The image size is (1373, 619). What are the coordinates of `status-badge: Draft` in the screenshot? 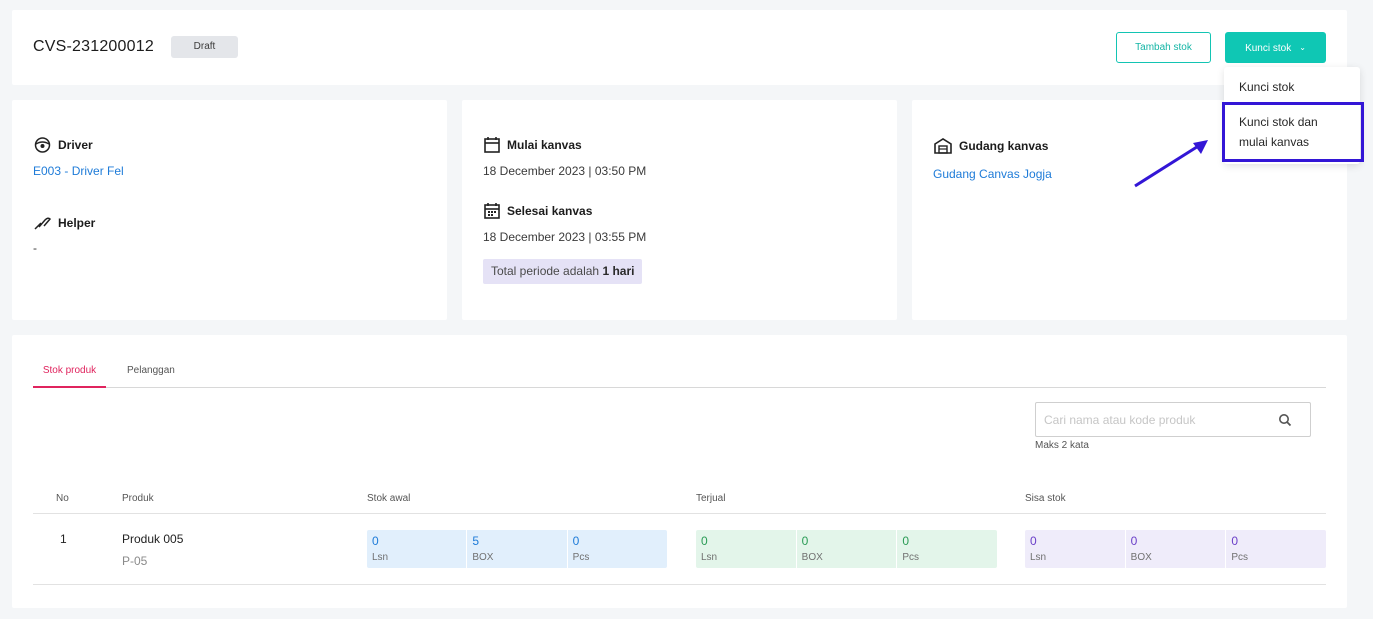 It's located at (204, 47).